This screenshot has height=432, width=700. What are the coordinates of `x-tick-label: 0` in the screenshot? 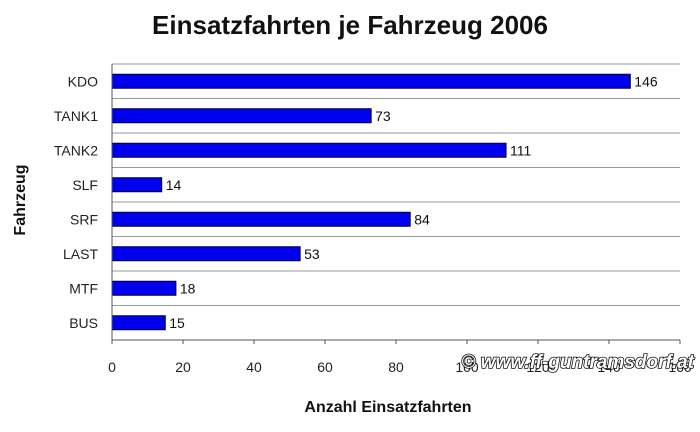 It's located at (112, 367).